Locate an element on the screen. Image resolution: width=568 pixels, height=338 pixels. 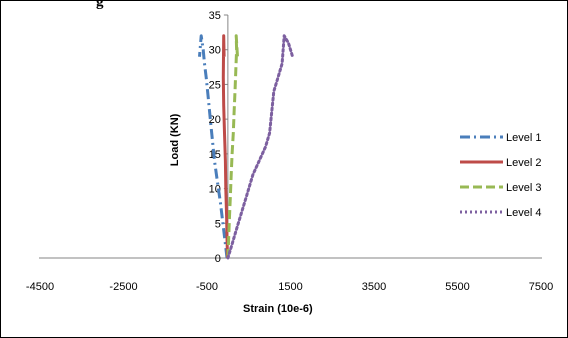
x-tick-label: -500 is located at coordinates (207, 287).